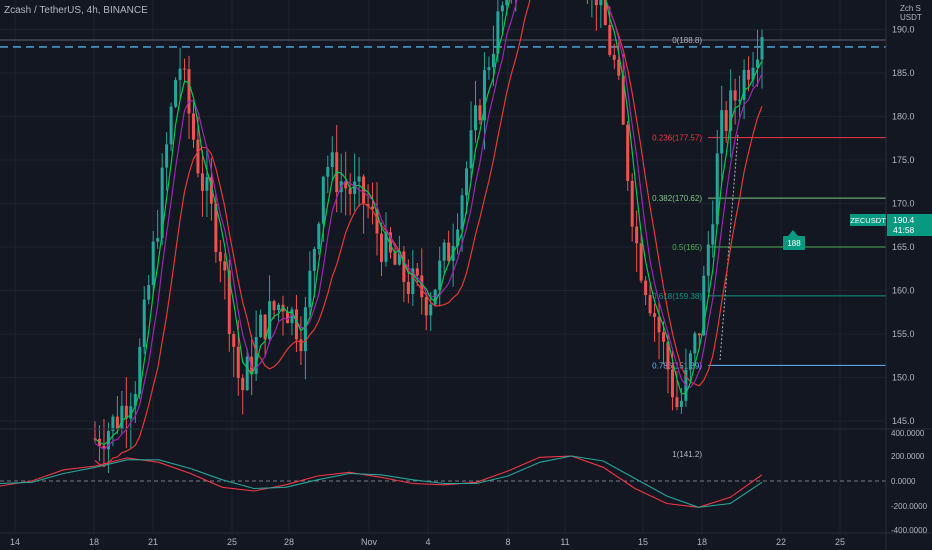 This screenshot has height=550, width=932. What do you see at coordinates (793, 233) in the screenshot?
I see `target-badge-pointer` at bounding box center [793, 233].